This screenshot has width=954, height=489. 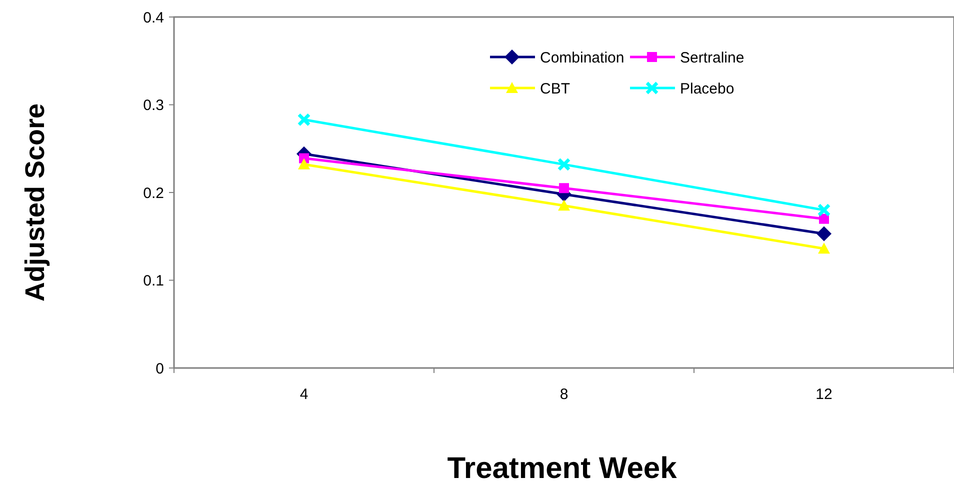 I want to click on y-axis-title: Adjusted Score, so click(x=35, y=202).